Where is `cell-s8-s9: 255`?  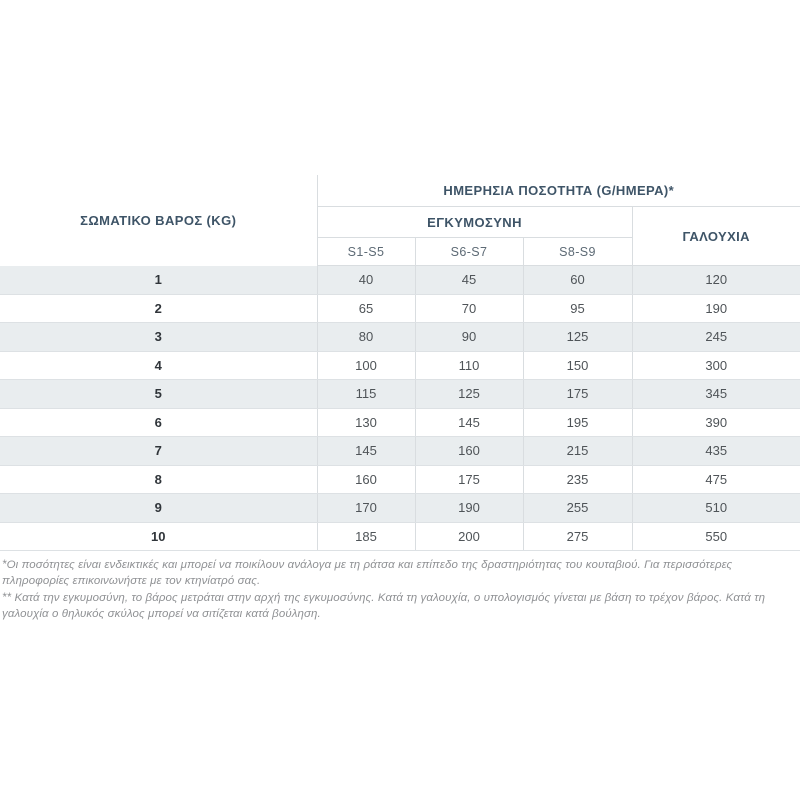 cell-s8-s9: 255 is located at coordinates (577, 508).